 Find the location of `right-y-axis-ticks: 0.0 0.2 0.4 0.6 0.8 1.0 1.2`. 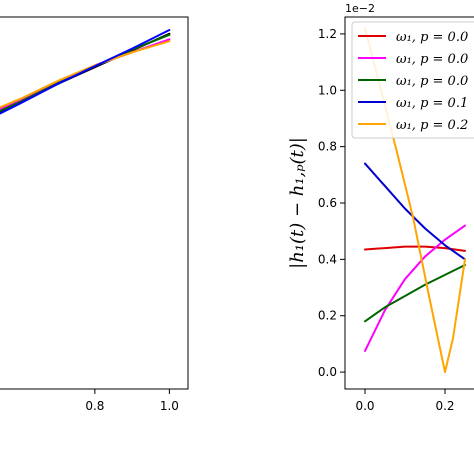

right-y-axis-ticks: 0.0 0.2 0.4 0.6 0.8 1.0 1.2 is located at coordinates (331, 203).